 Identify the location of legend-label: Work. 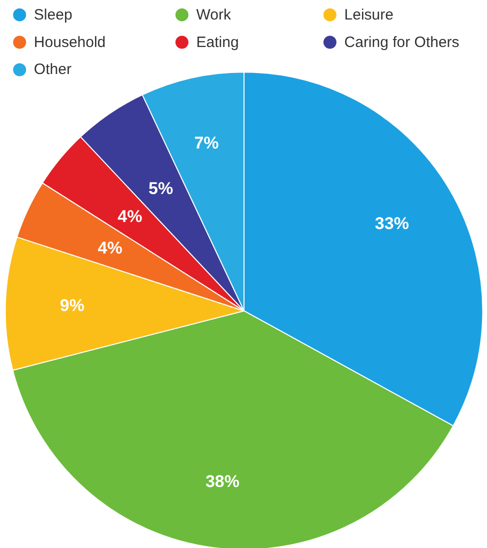
(214, 15).